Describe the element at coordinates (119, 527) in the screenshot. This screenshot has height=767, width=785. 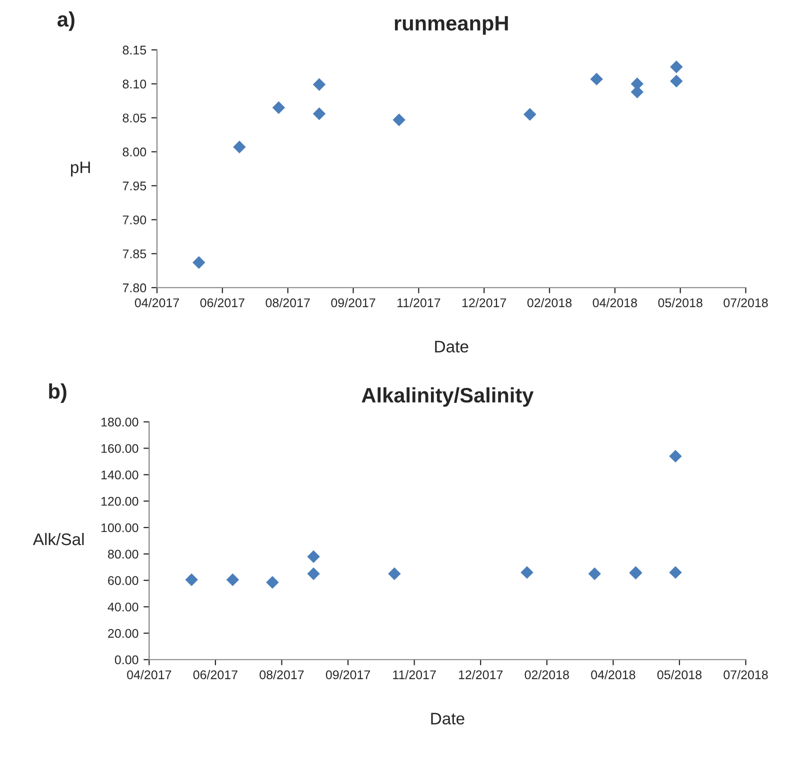
I see `y-tick-label: 100.00` at that location.